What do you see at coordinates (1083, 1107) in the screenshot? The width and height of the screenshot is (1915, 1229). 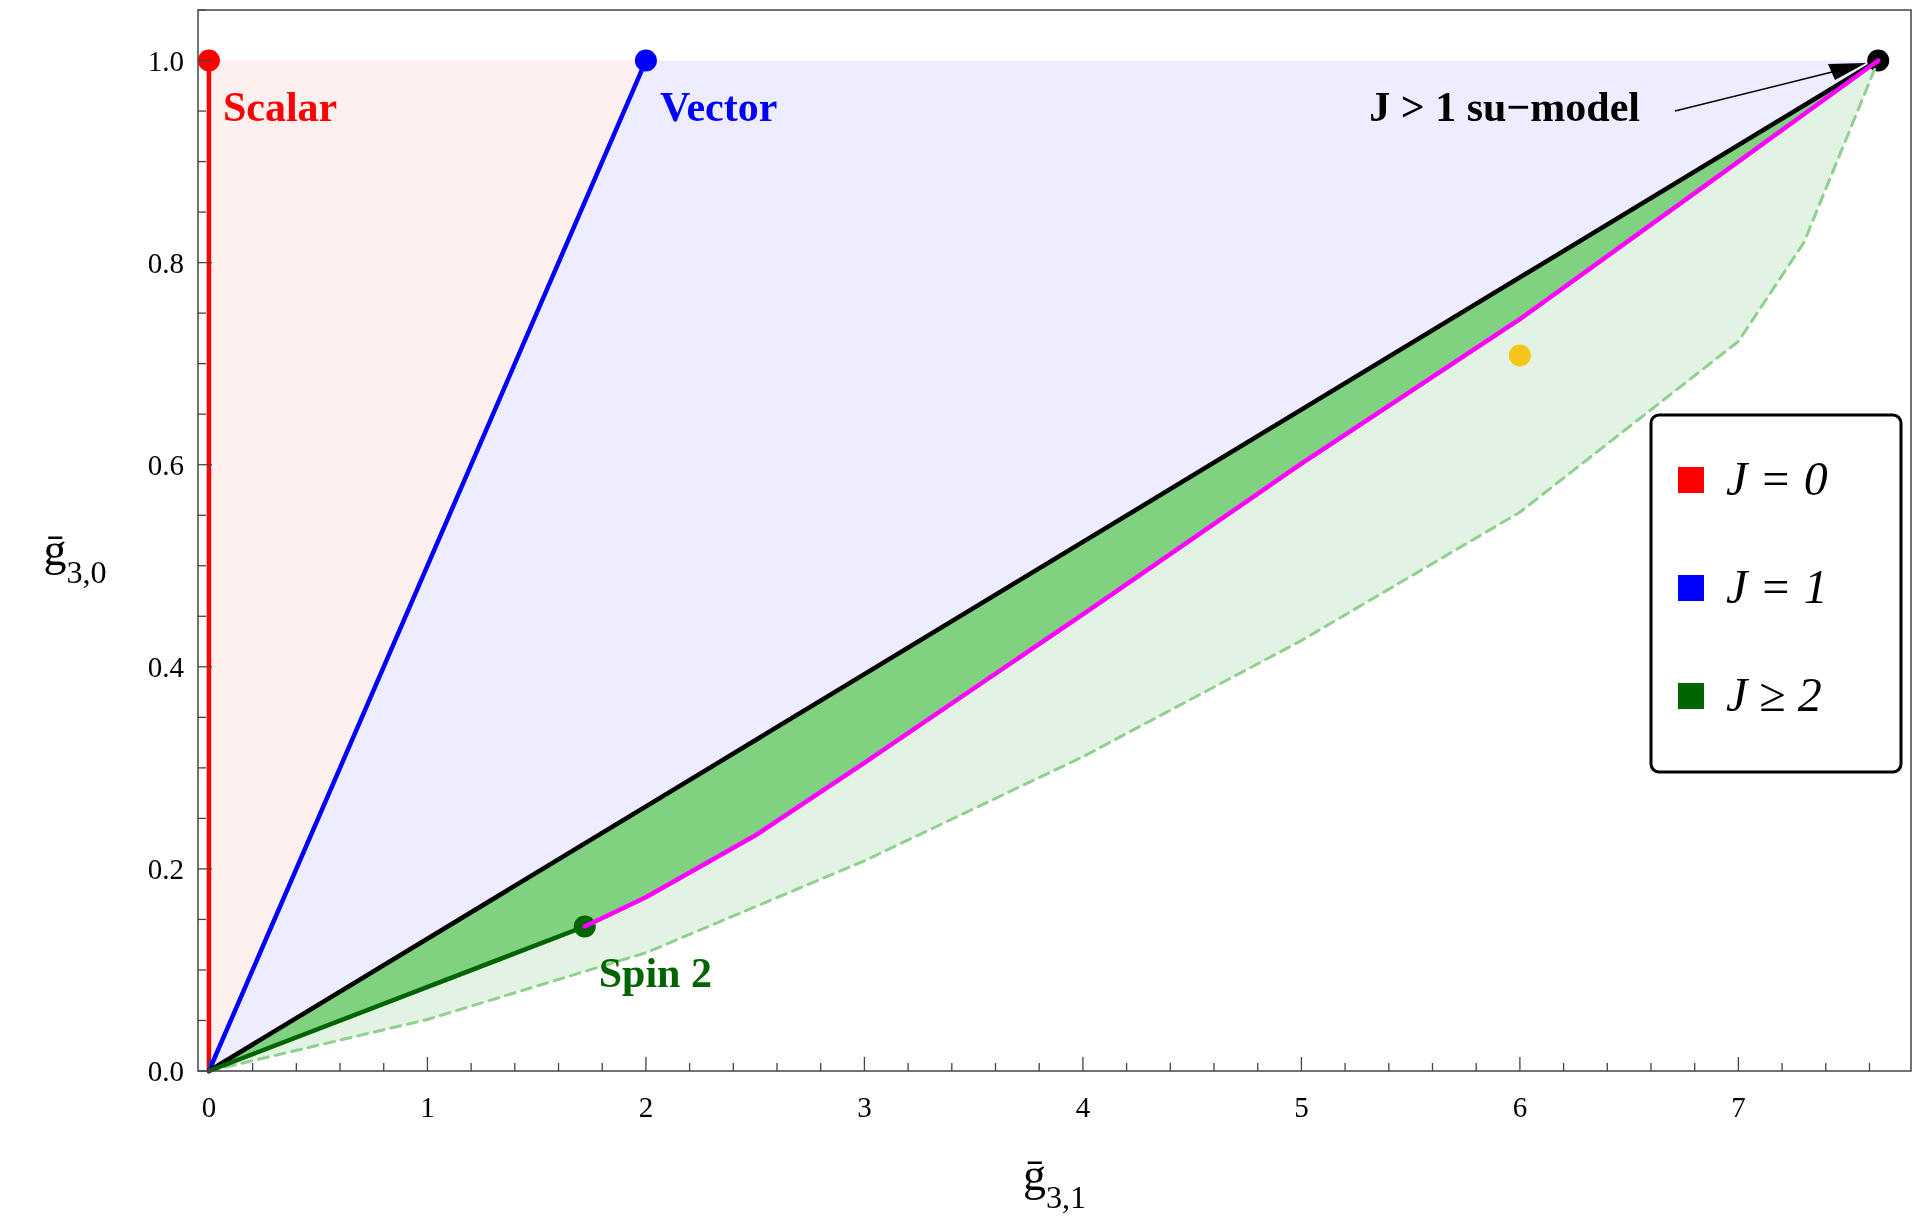 I see `x-tick-label: 4` at bounding box center [1083, 1107].